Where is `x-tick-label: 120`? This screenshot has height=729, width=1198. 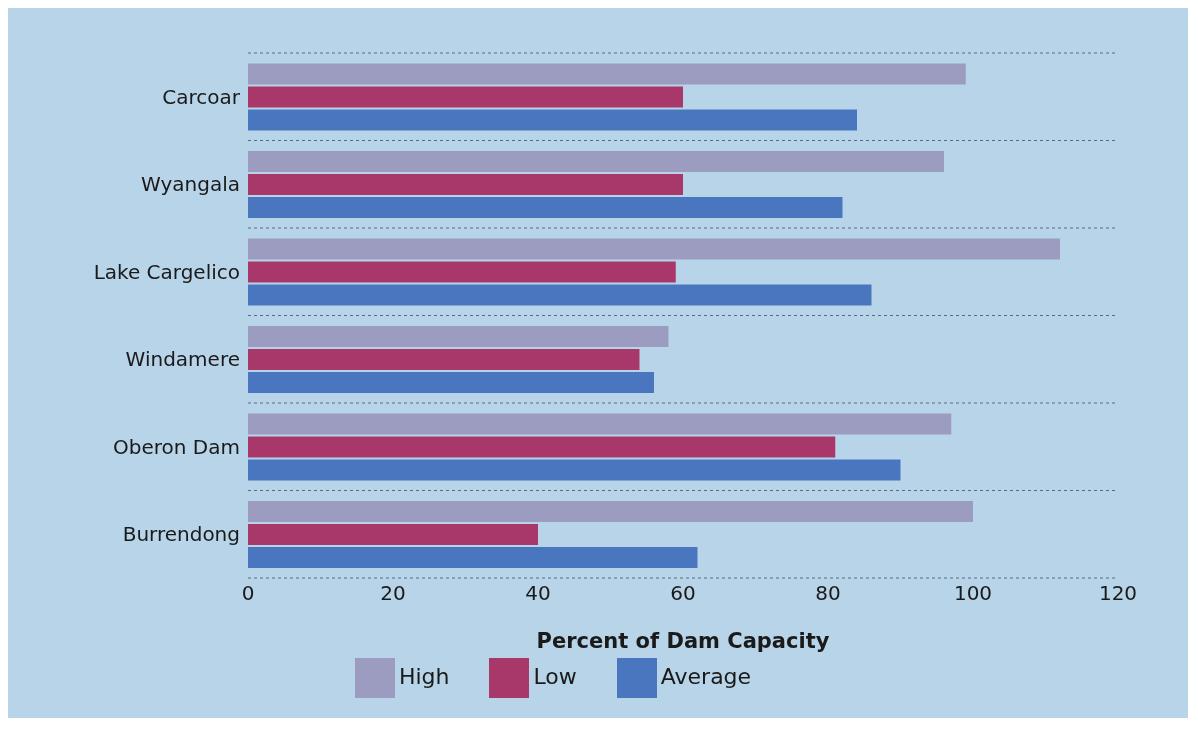
x-tick-label: 120 is located at coordinates (1118, 593).